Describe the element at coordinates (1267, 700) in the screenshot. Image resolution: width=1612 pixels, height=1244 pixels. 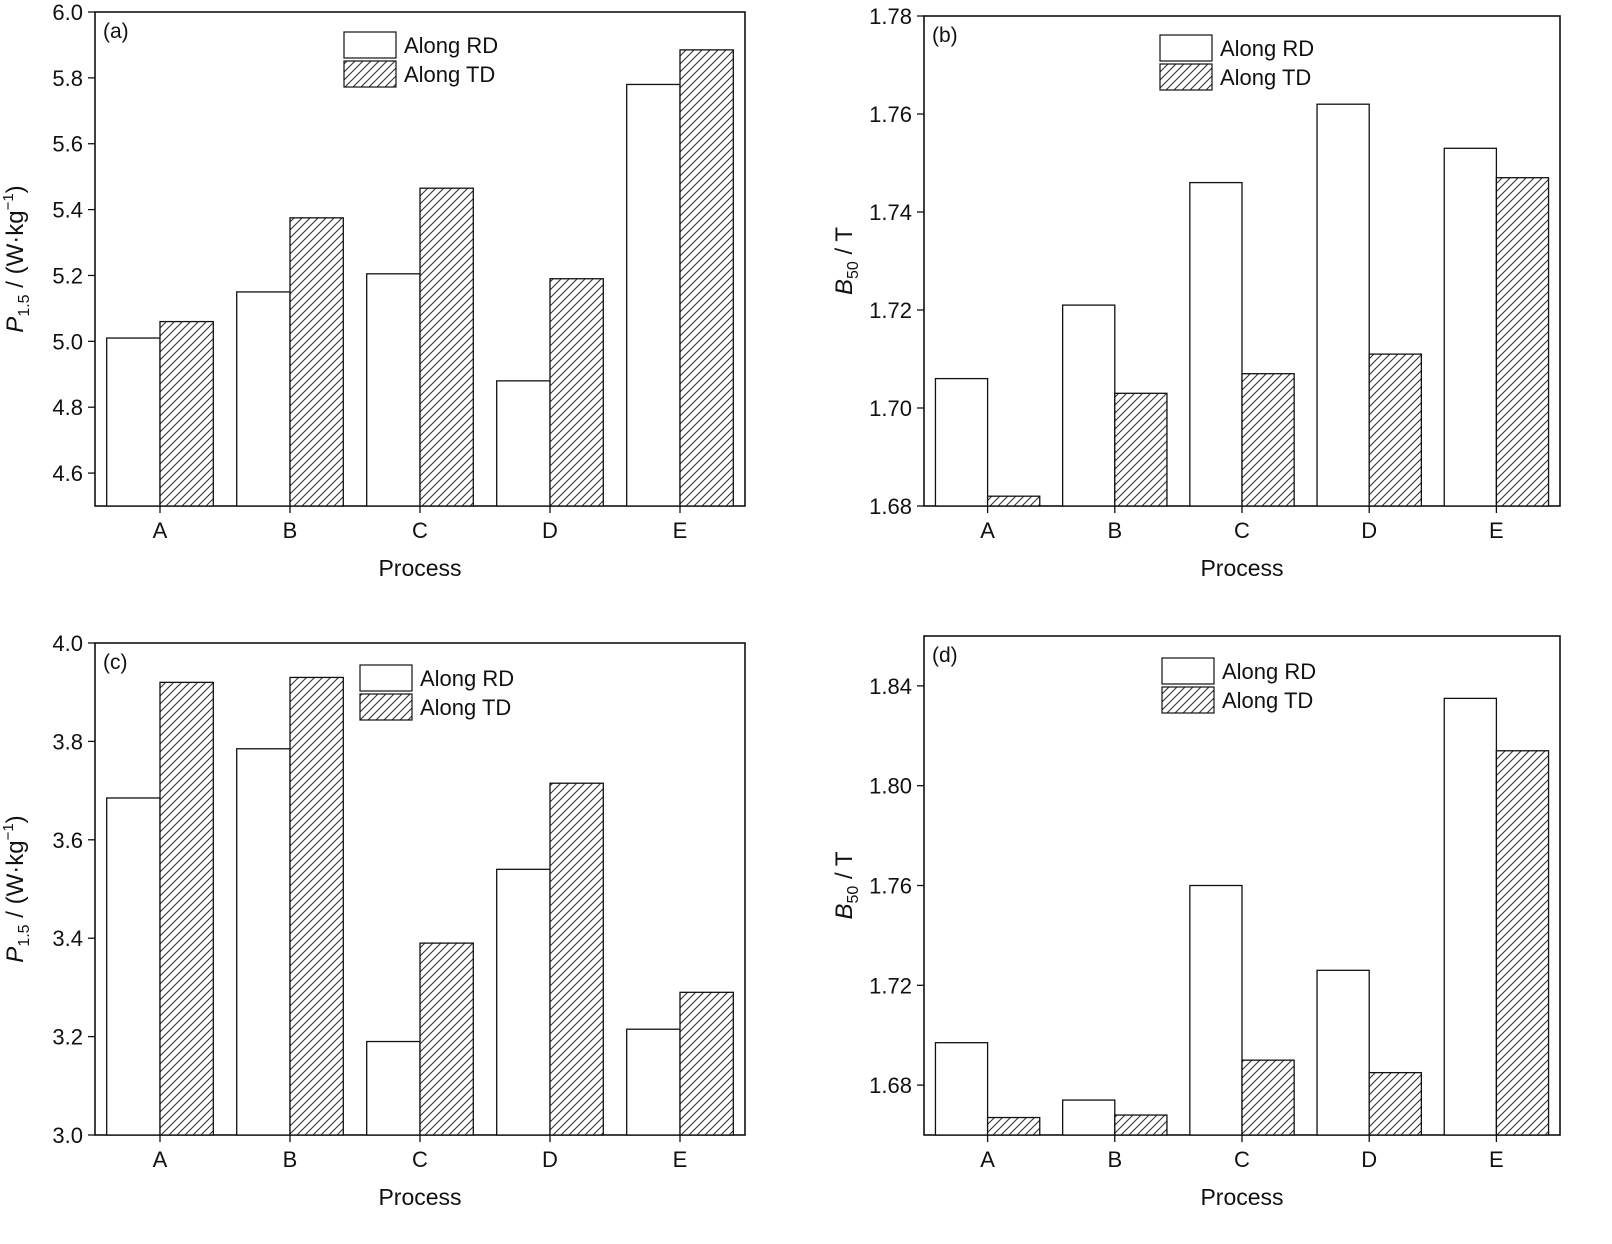
I see `legend-label-td: Along TD` at that location.